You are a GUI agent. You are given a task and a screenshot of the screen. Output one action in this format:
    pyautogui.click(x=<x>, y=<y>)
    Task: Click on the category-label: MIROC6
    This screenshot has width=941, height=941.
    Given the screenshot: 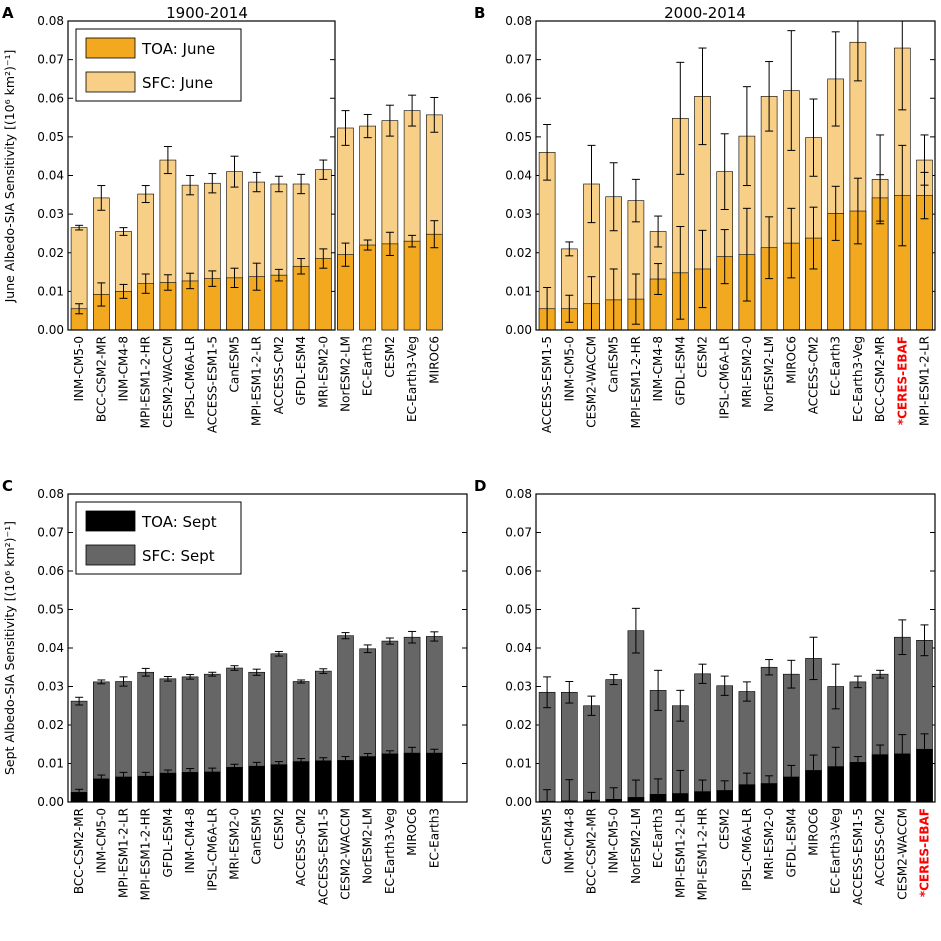 What is the action you would take?
    pyautogui.click(x=791, y=360)
    